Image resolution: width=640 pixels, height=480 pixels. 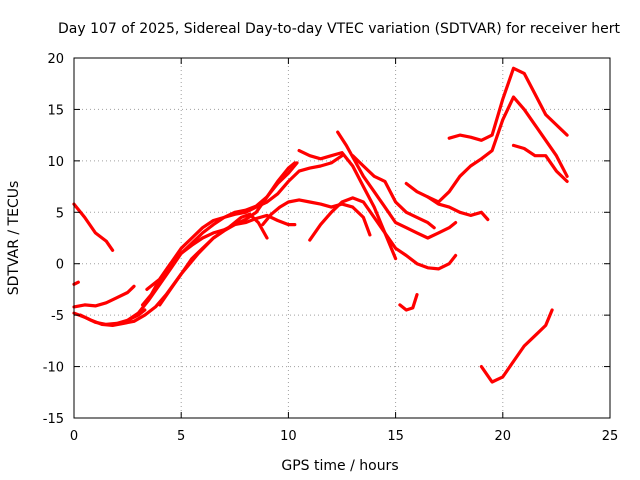 I want to click on x-tick-label: 10, so click(x=288, y=436).